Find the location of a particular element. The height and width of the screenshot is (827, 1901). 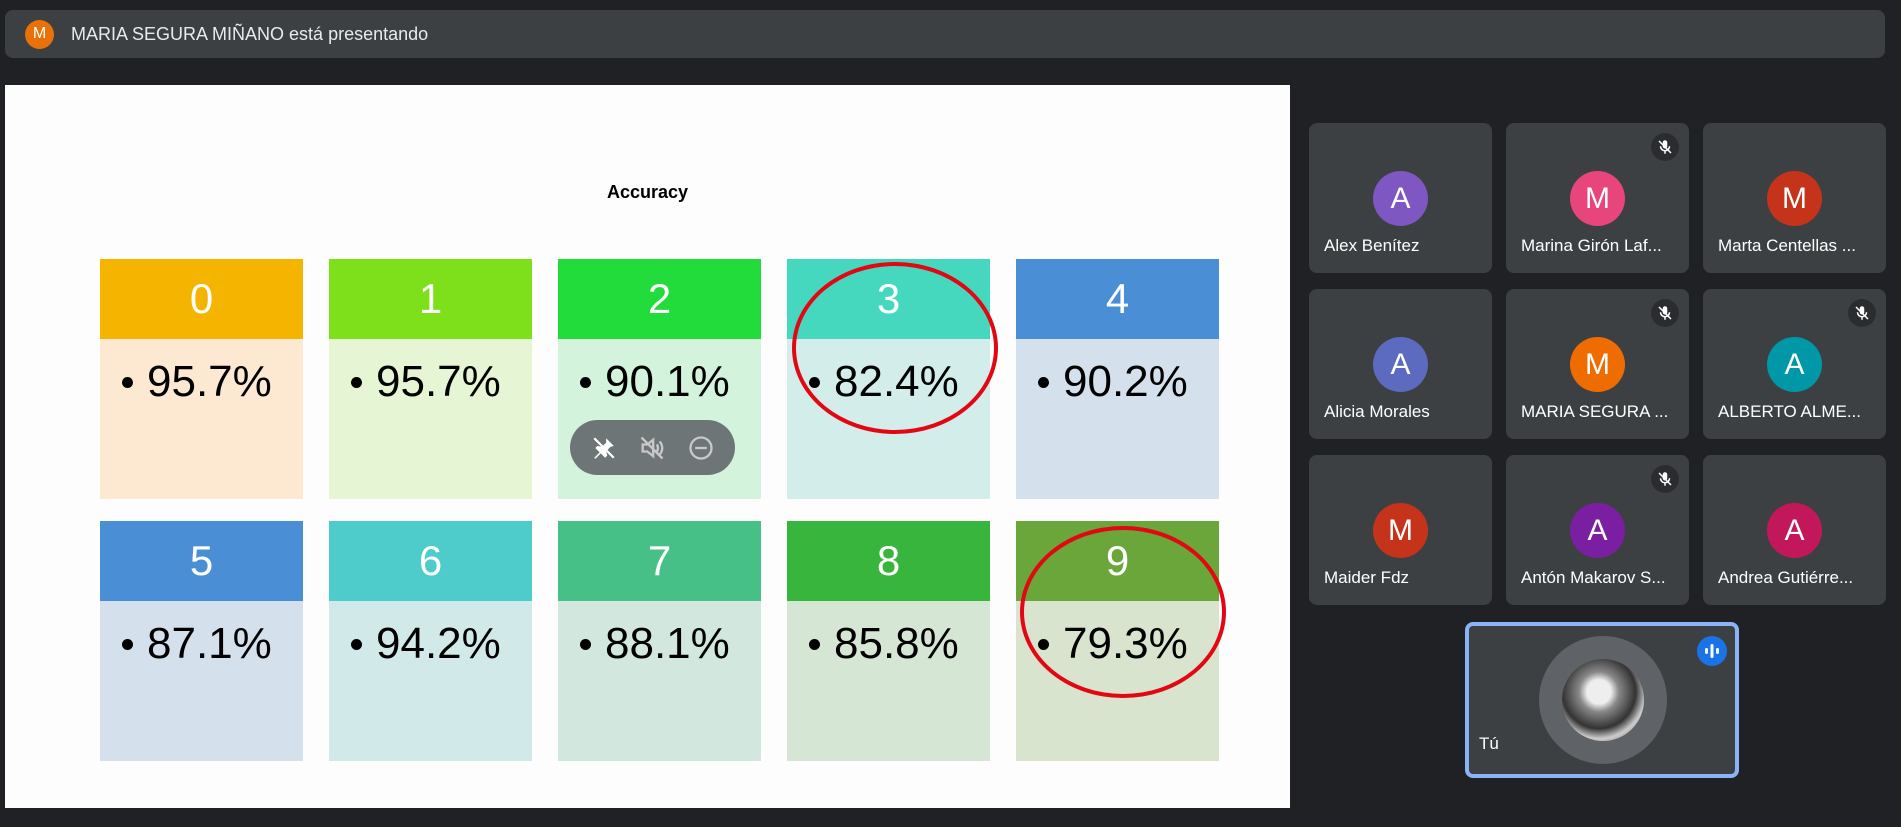

self-avatar-ring is located at coordinates (1603, 700).